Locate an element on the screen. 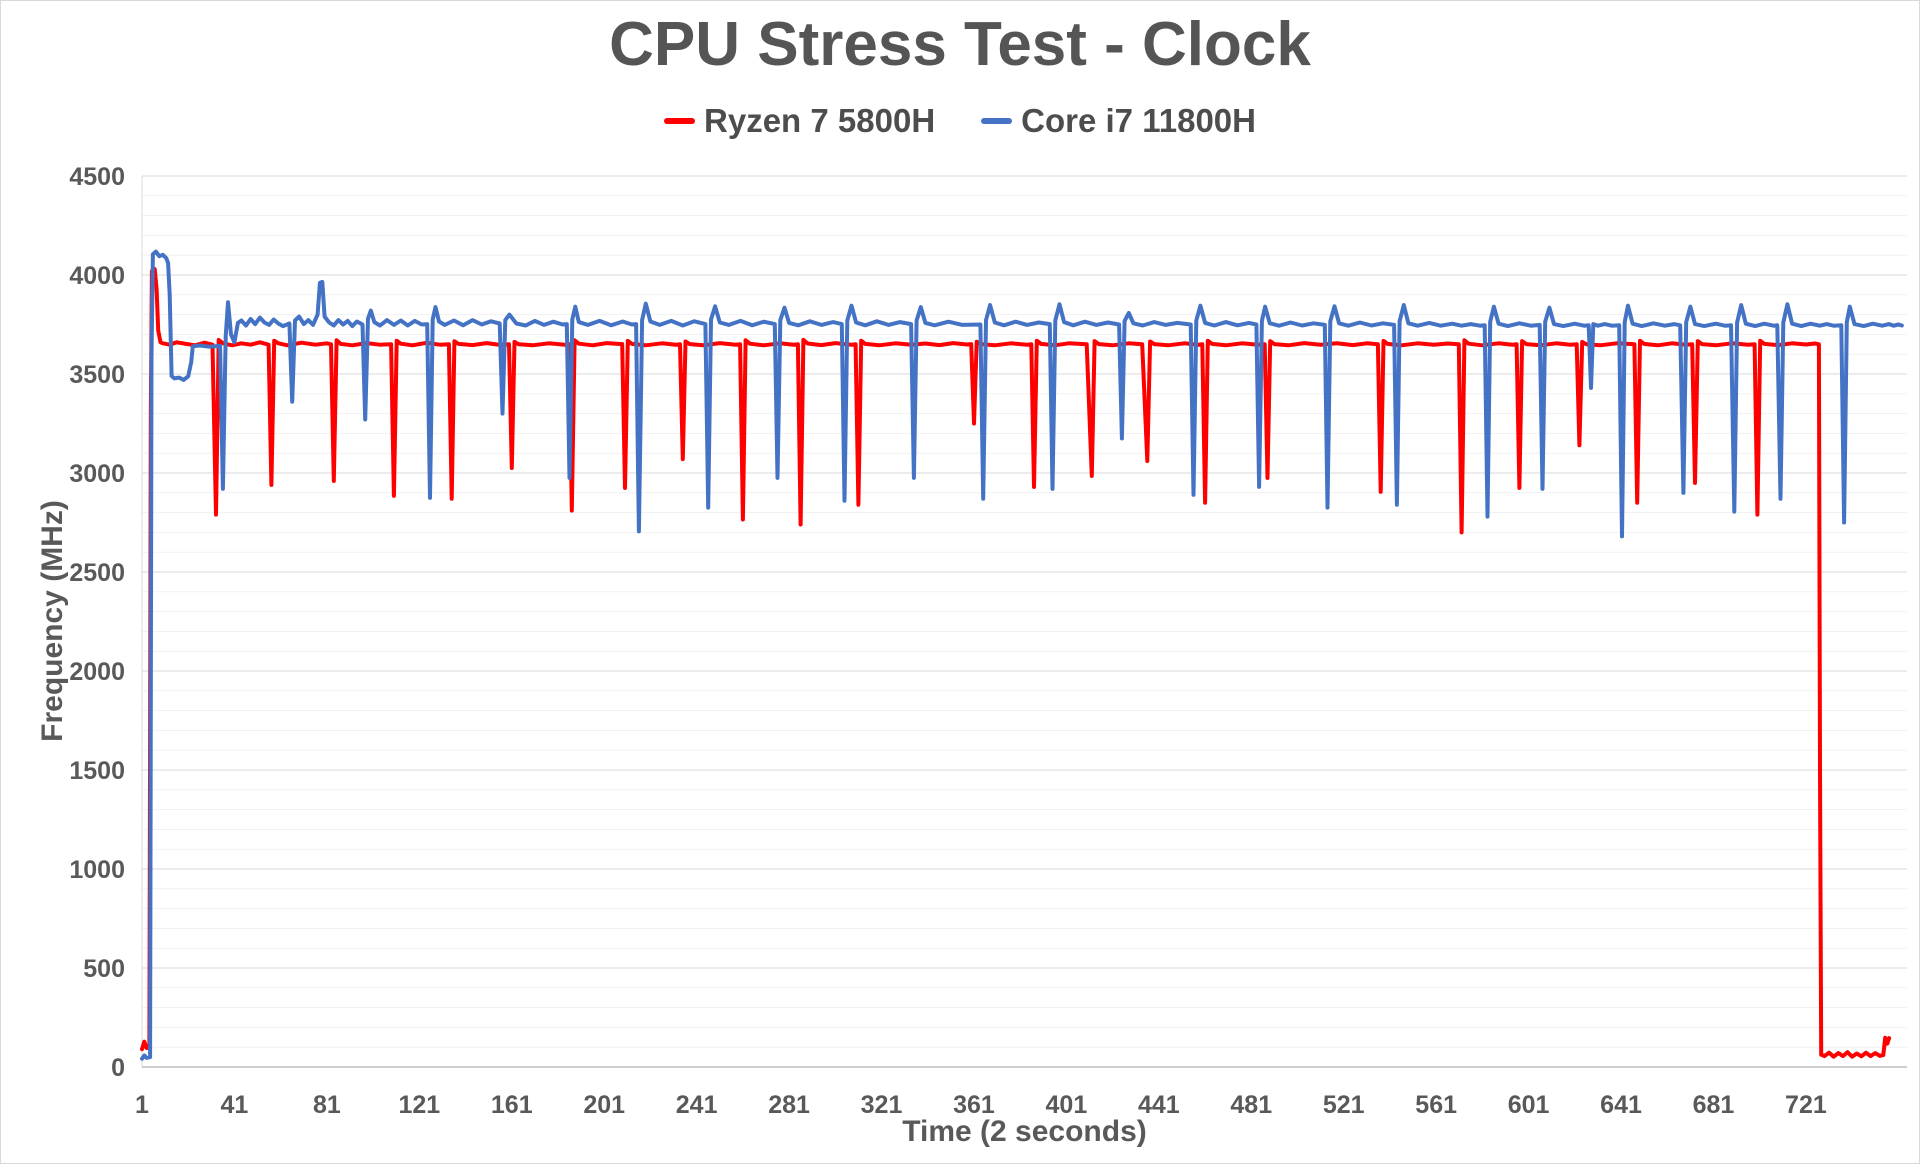  x-tick-label: 521 is located at coordinates (1344, 1105).